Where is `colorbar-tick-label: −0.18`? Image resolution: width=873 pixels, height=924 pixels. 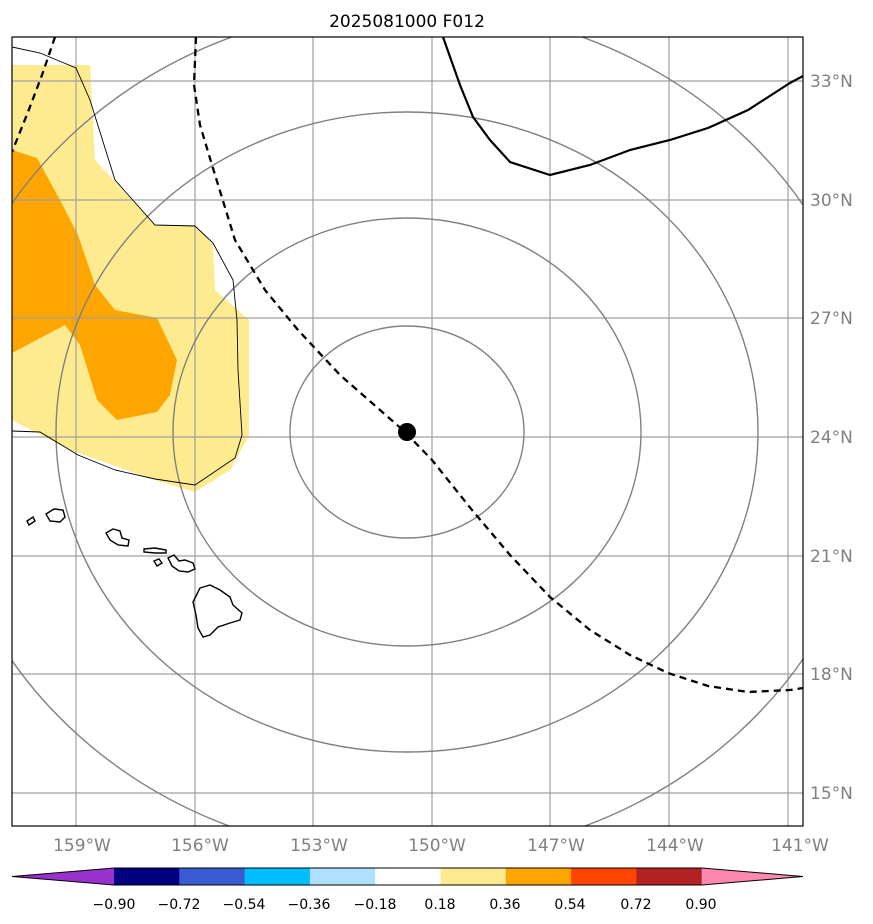 colorbar-tick-label: −0.18 is located at coordinates (375, 905).